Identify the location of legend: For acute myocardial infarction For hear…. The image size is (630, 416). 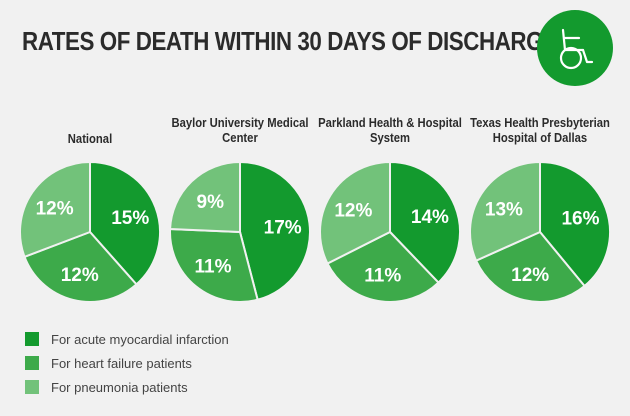
(127, 363).